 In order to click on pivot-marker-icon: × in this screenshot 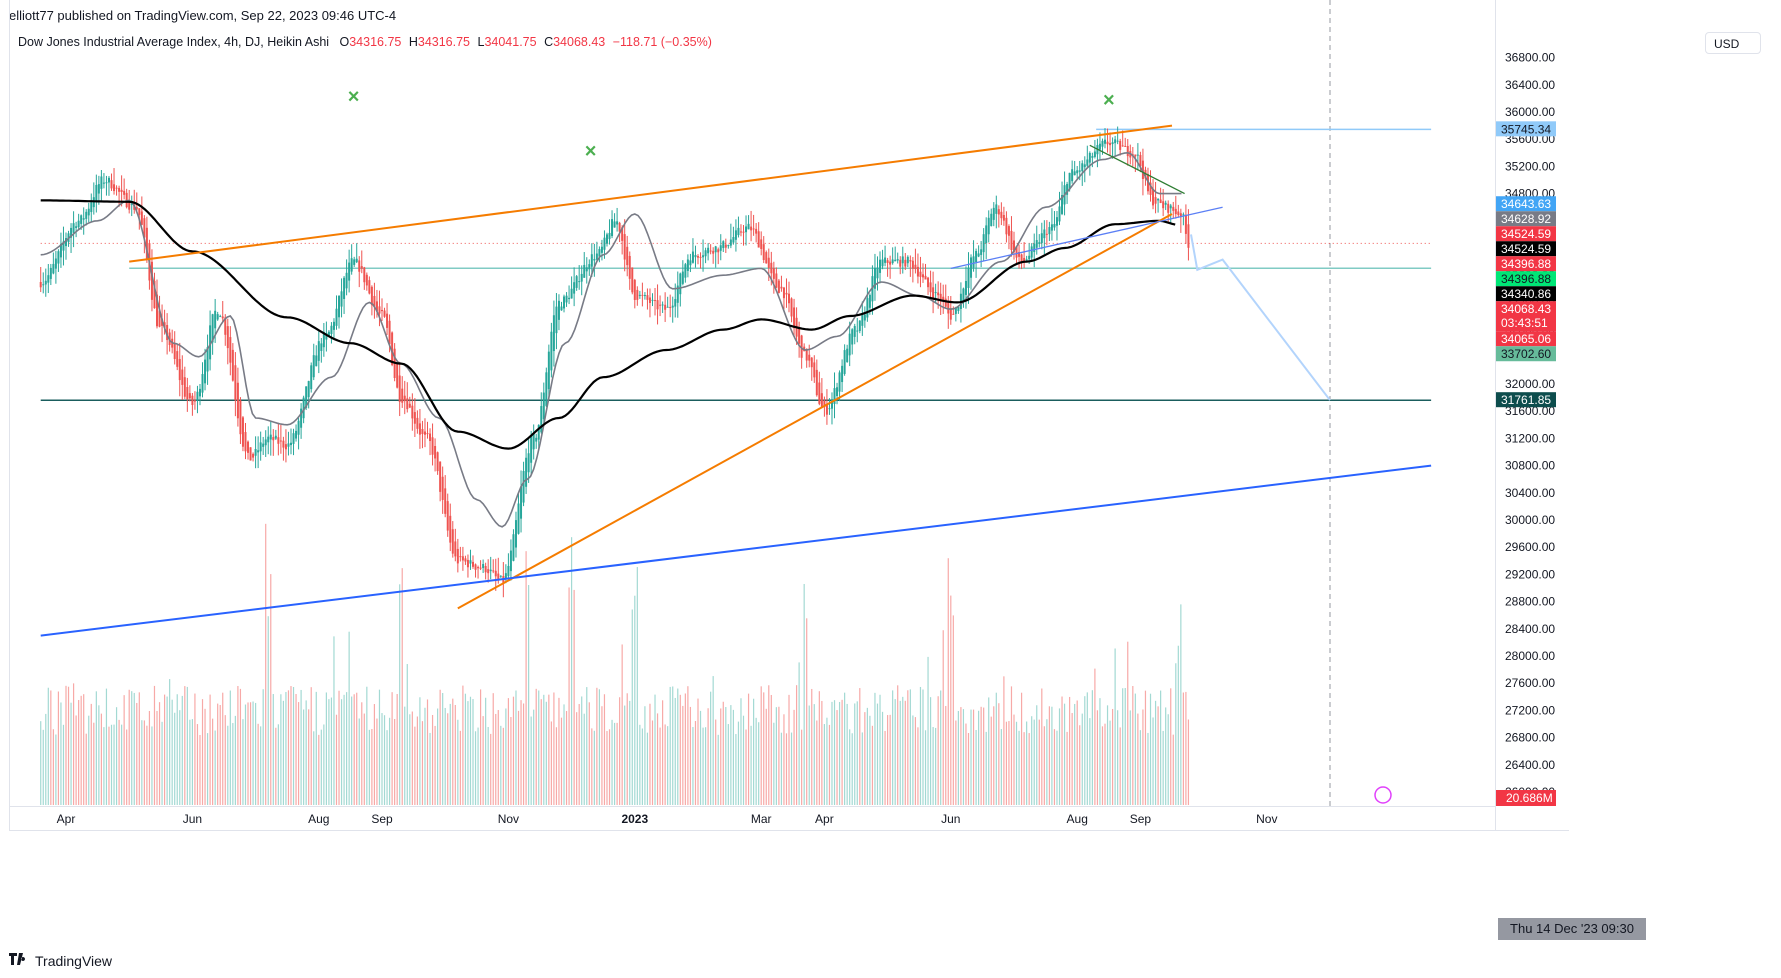, I will do `click(1109, 101)`.